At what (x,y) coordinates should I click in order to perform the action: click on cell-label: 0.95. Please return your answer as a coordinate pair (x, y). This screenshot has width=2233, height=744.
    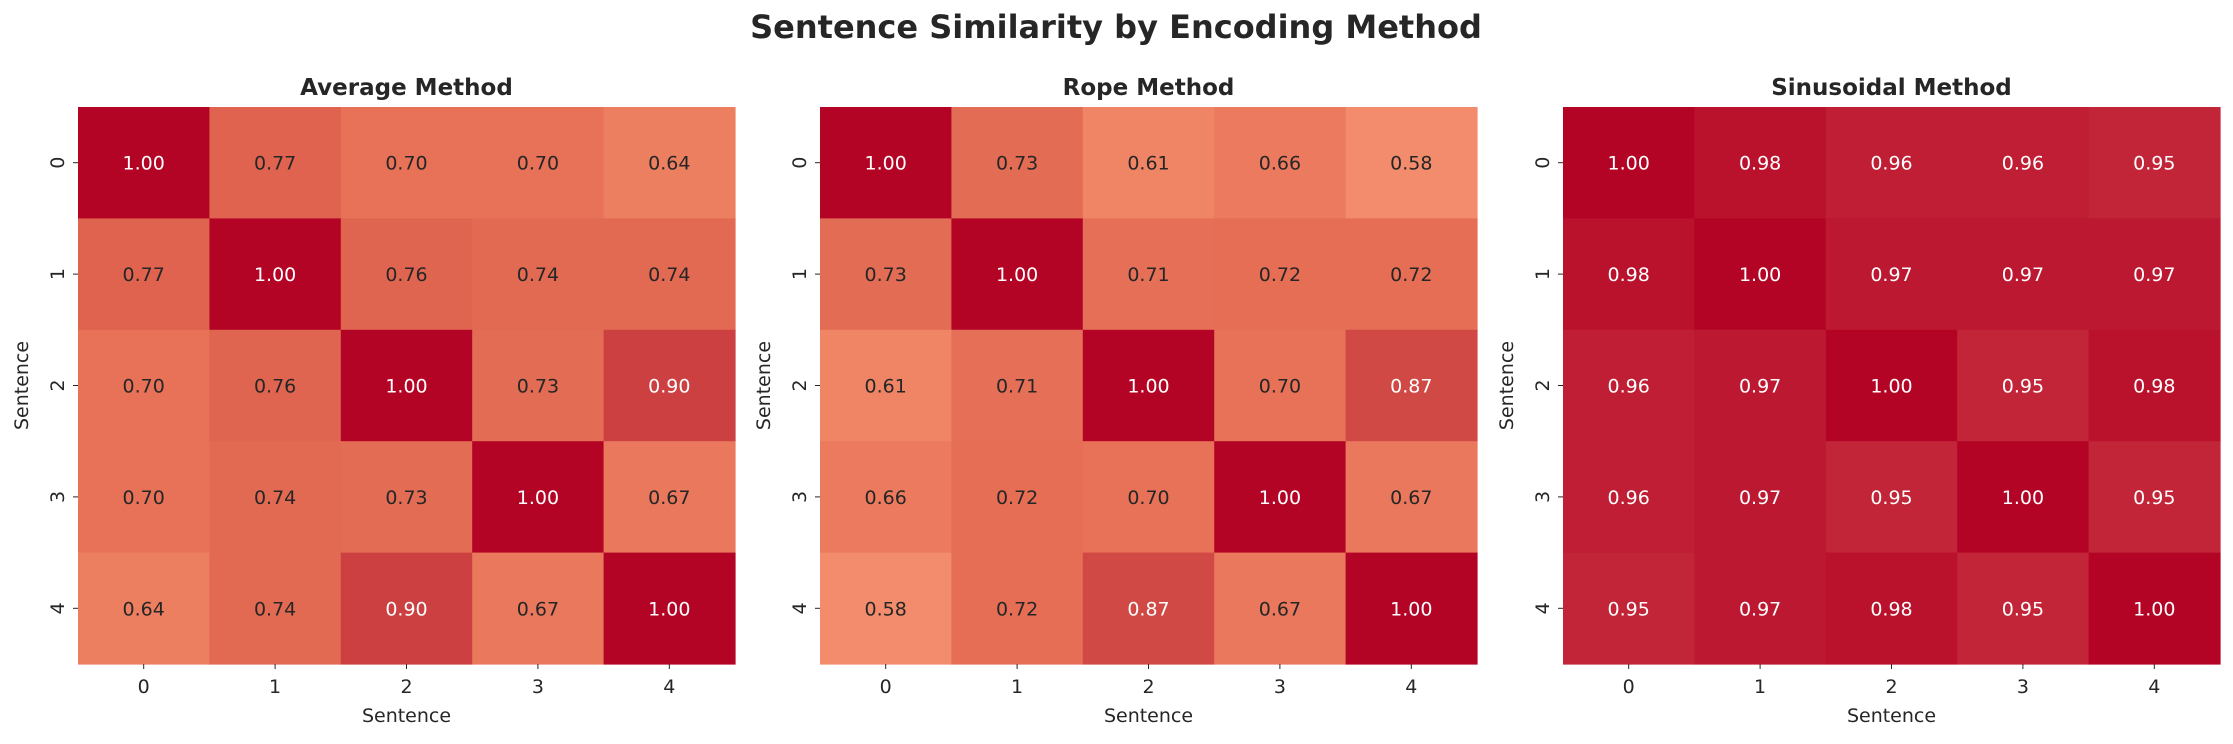
    Looking at the image, I should click on (2023, 387).